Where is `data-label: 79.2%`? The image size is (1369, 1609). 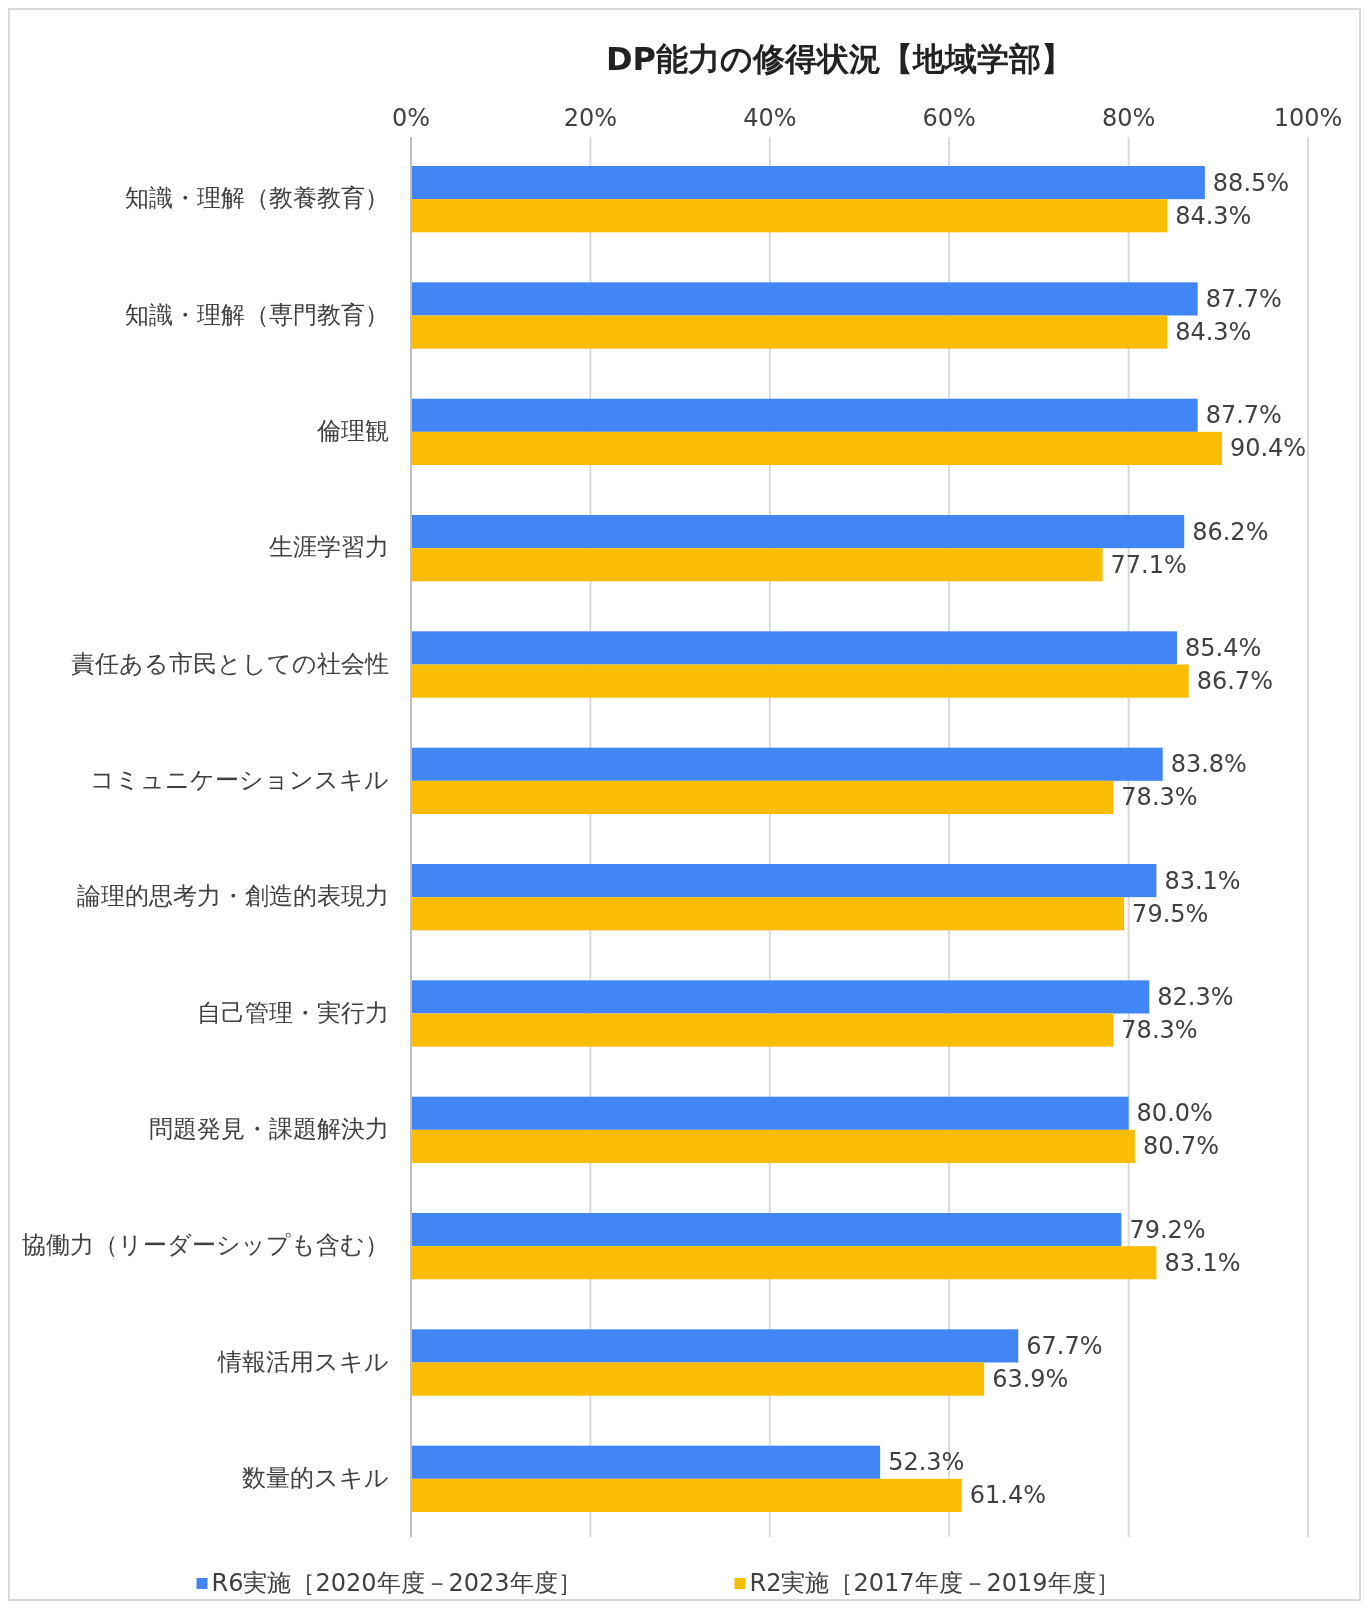 data-label: 79.2% is located at coordinates (1167, 1229).